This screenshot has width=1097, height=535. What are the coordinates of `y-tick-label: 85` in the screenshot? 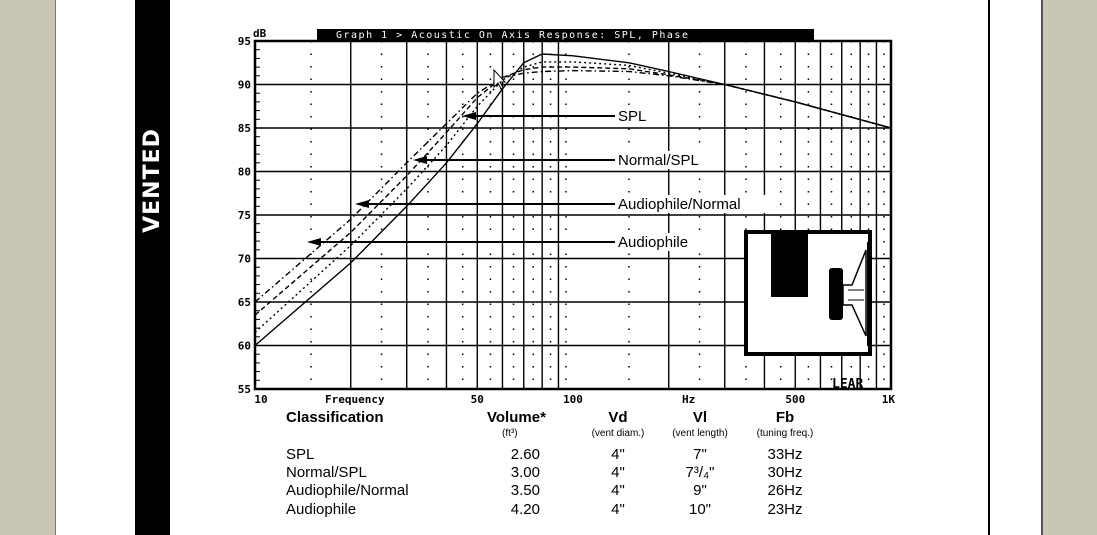 It's located at (244, 128).